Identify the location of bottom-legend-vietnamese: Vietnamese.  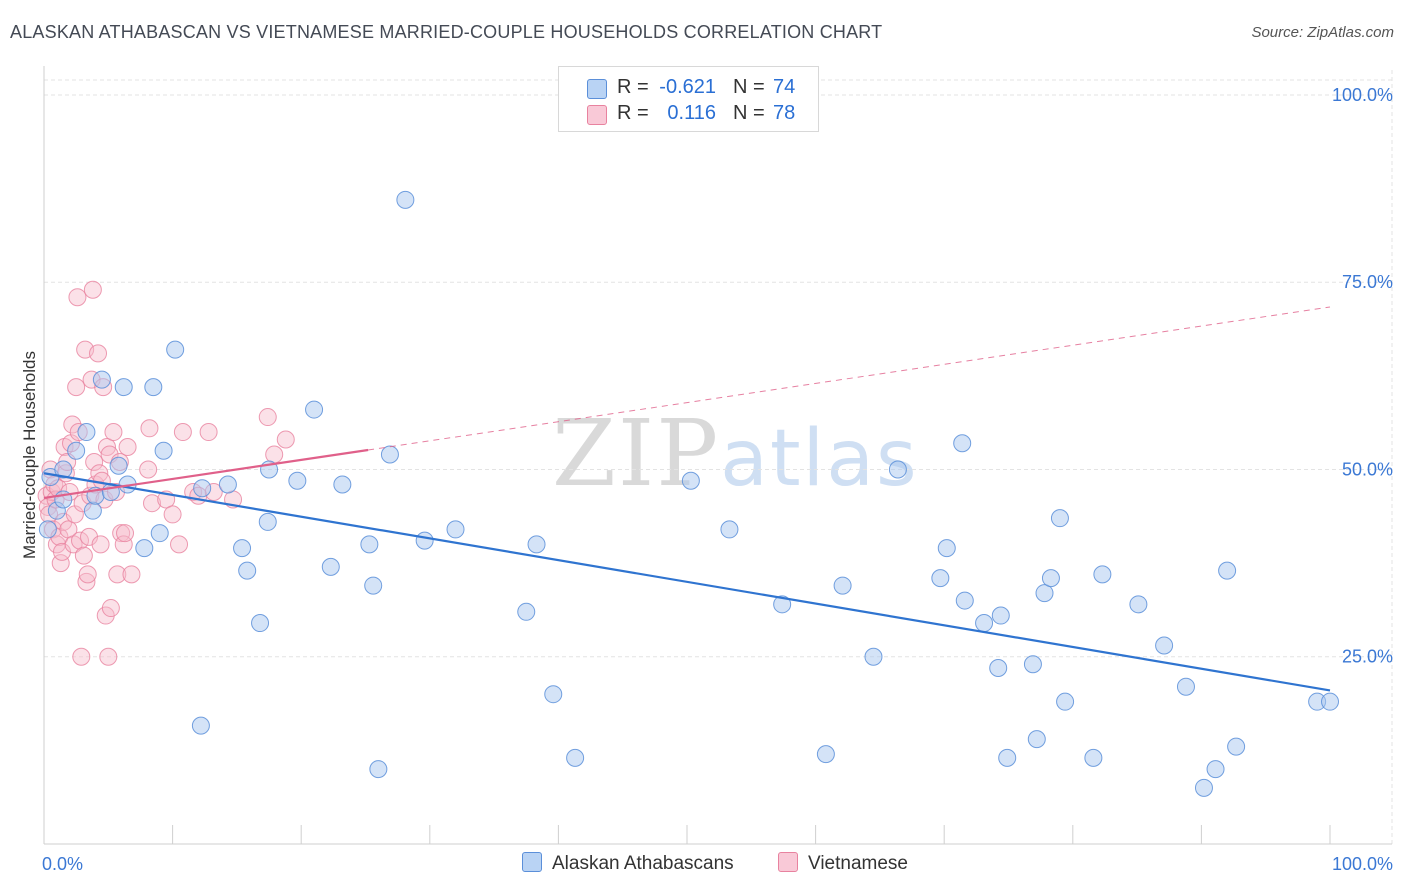
(843, 863).